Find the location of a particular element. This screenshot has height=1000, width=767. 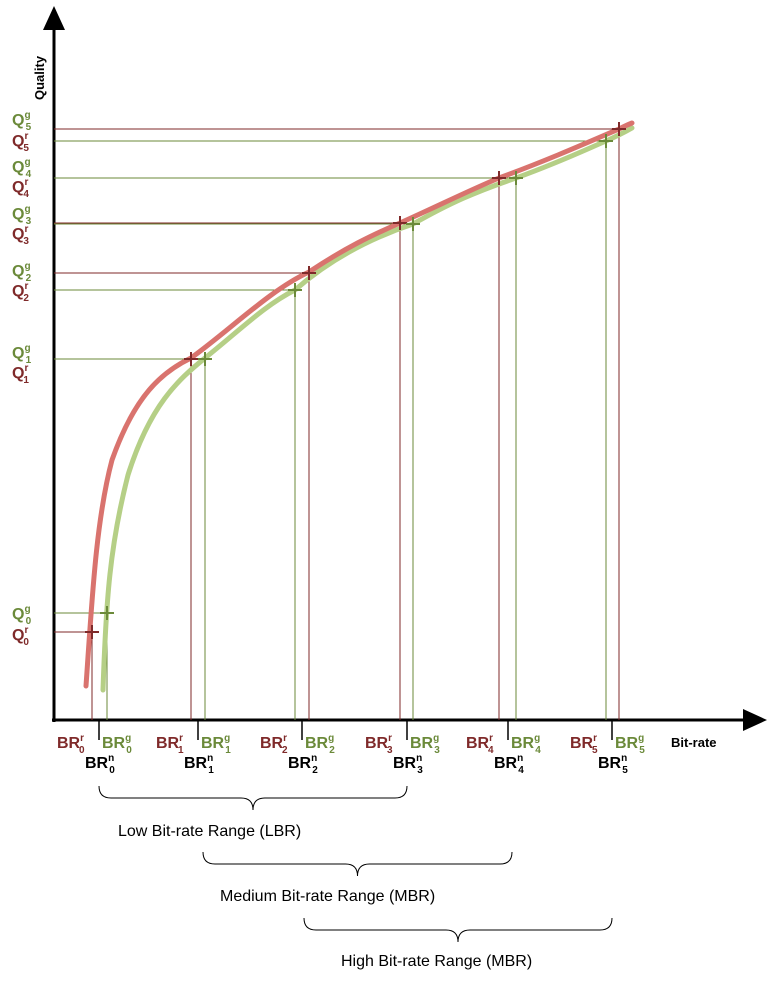

y-axis-title: Quality is located at coordinates (39, 77).